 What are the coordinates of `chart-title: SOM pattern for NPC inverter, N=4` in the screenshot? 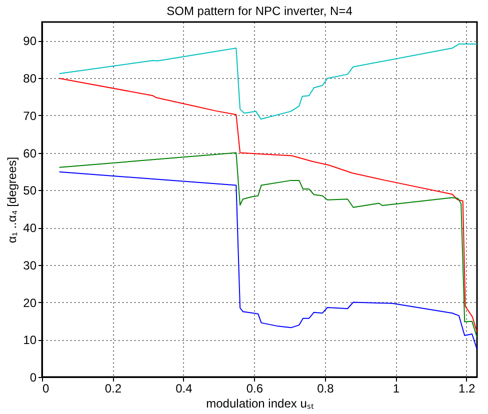 It's located at (259, 11).